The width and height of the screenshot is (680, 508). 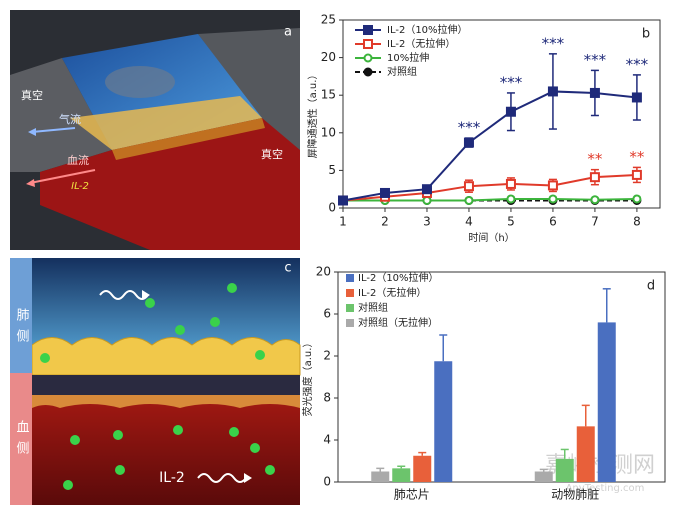 What do you see at coordinates (327, 314) in the screenshot?
I see `y-tick-label: 6` at bounding box center [327, 314].